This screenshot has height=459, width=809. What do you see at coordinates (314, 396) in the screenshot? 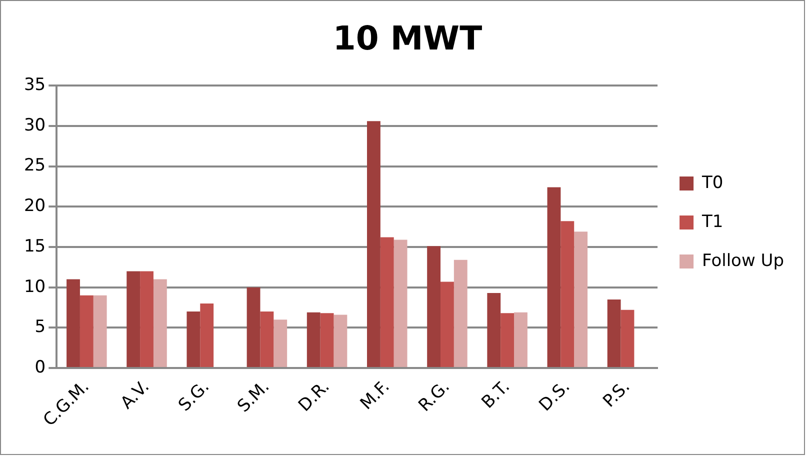
I see `x-tick-label: D.R.` at bounding box center [314, 396].